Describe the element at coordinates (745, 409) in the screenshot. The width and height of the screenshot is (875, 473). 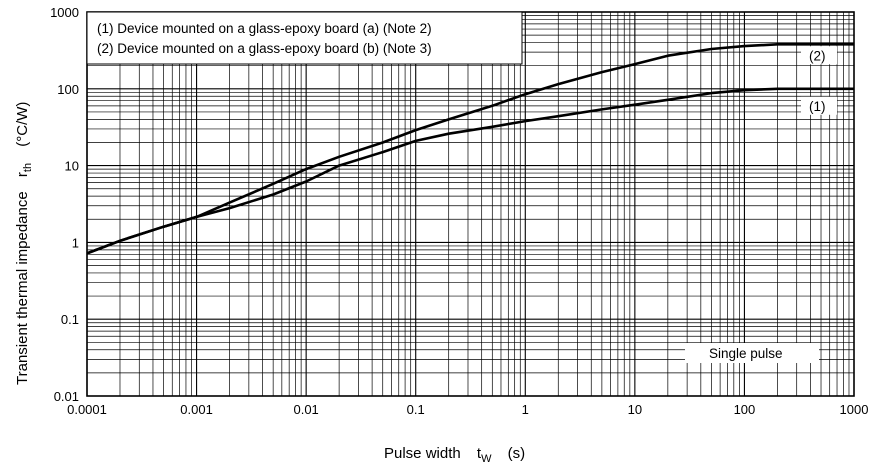
I see `x-tick-label: 100` at that location.